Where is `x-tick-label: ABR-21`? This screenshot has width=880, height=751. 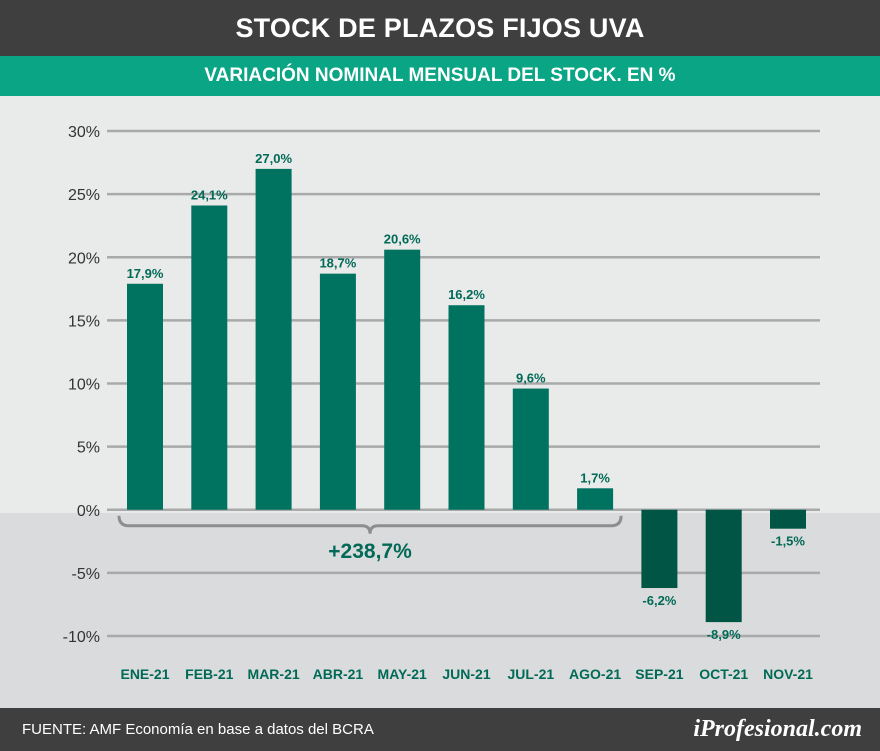
x-tick-label: ABR-21 is located at coordinates (338, 674).